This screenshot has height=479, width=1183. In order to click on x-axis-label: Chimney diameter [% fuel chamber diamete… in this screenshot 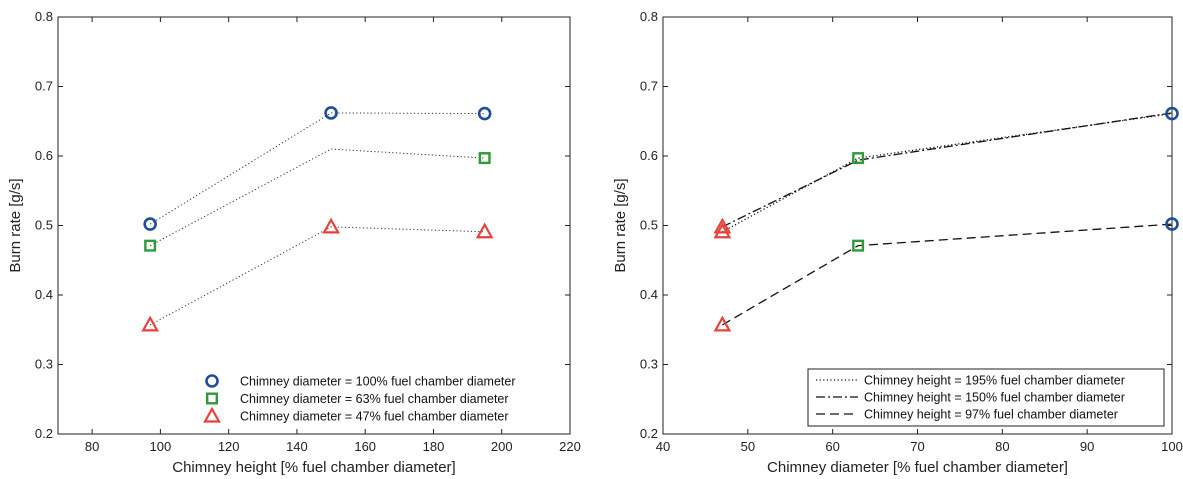, I will do `click(917, 467)`.